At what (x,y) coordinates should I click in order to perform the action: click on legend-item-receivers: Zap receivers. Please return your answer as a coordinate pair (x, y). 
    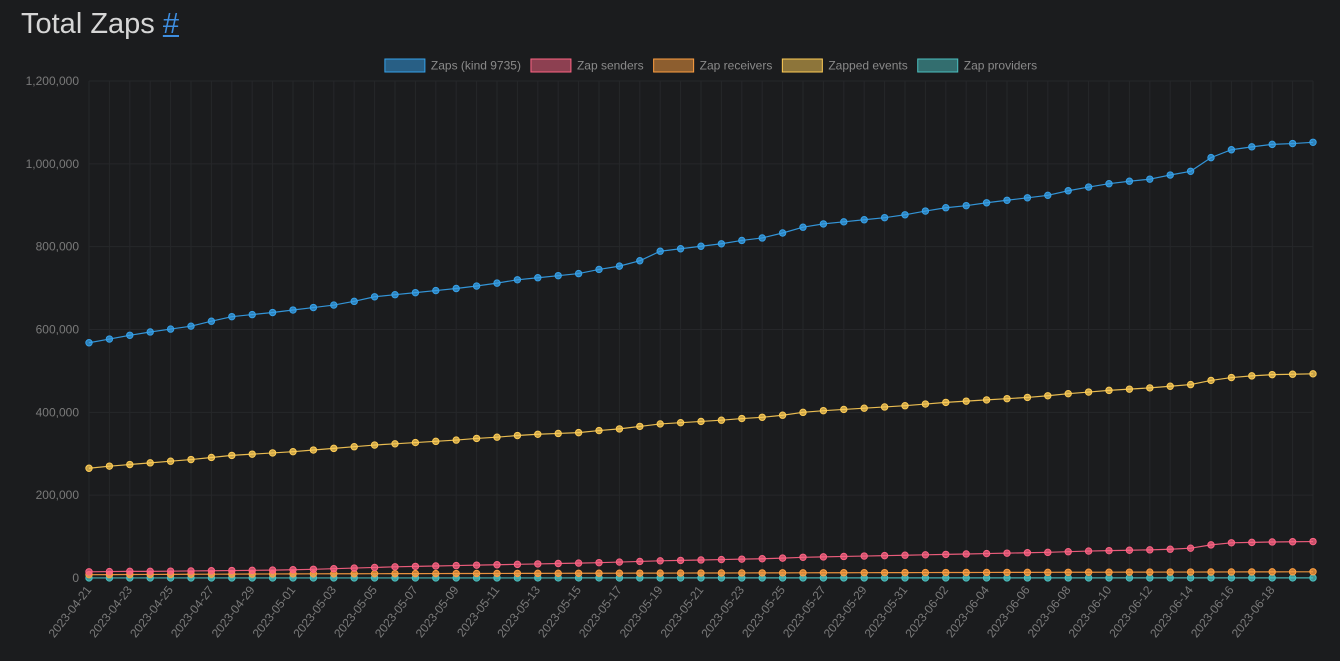
    Looking at the image, I should click on (713, 65).